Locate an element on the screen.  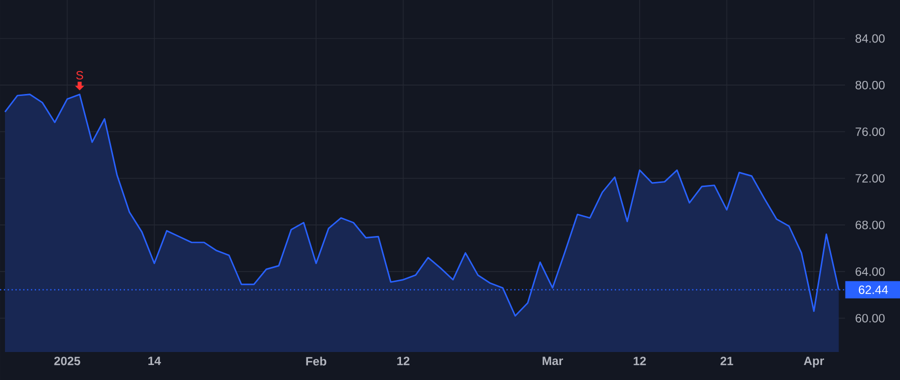
ref-line-label: 62.44 is located at coordinates (873, 290).